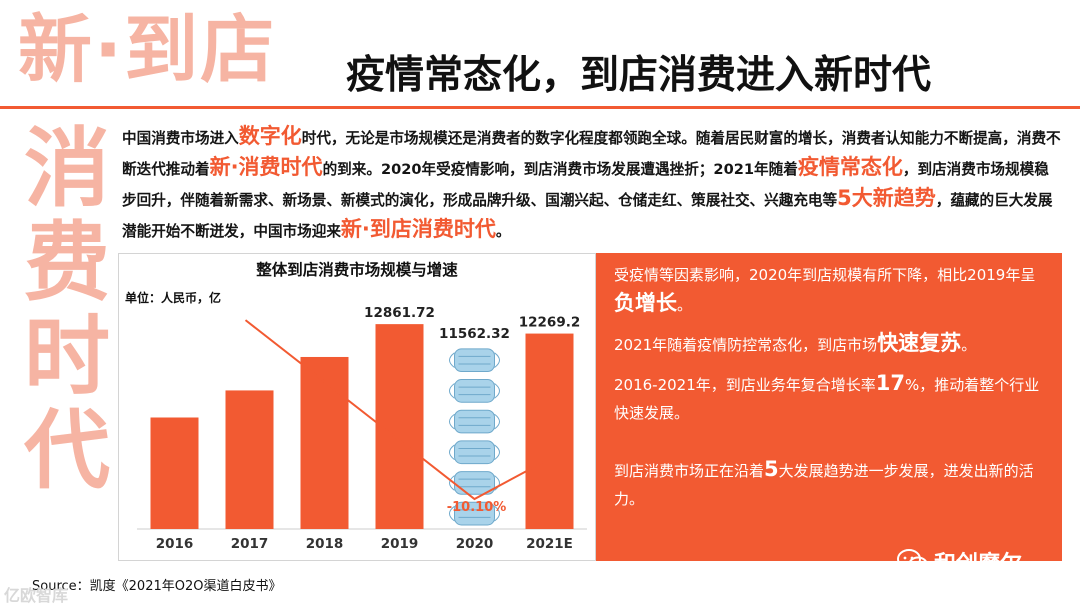 This screenshot has width=1080, height=608. Describe the element at coordinates (830, 290) in the screenshot. I see `panel-paragraph: 受疫情等因素影响，2020年到店规模有所下降，相比2019年呈负增长。` at that location.